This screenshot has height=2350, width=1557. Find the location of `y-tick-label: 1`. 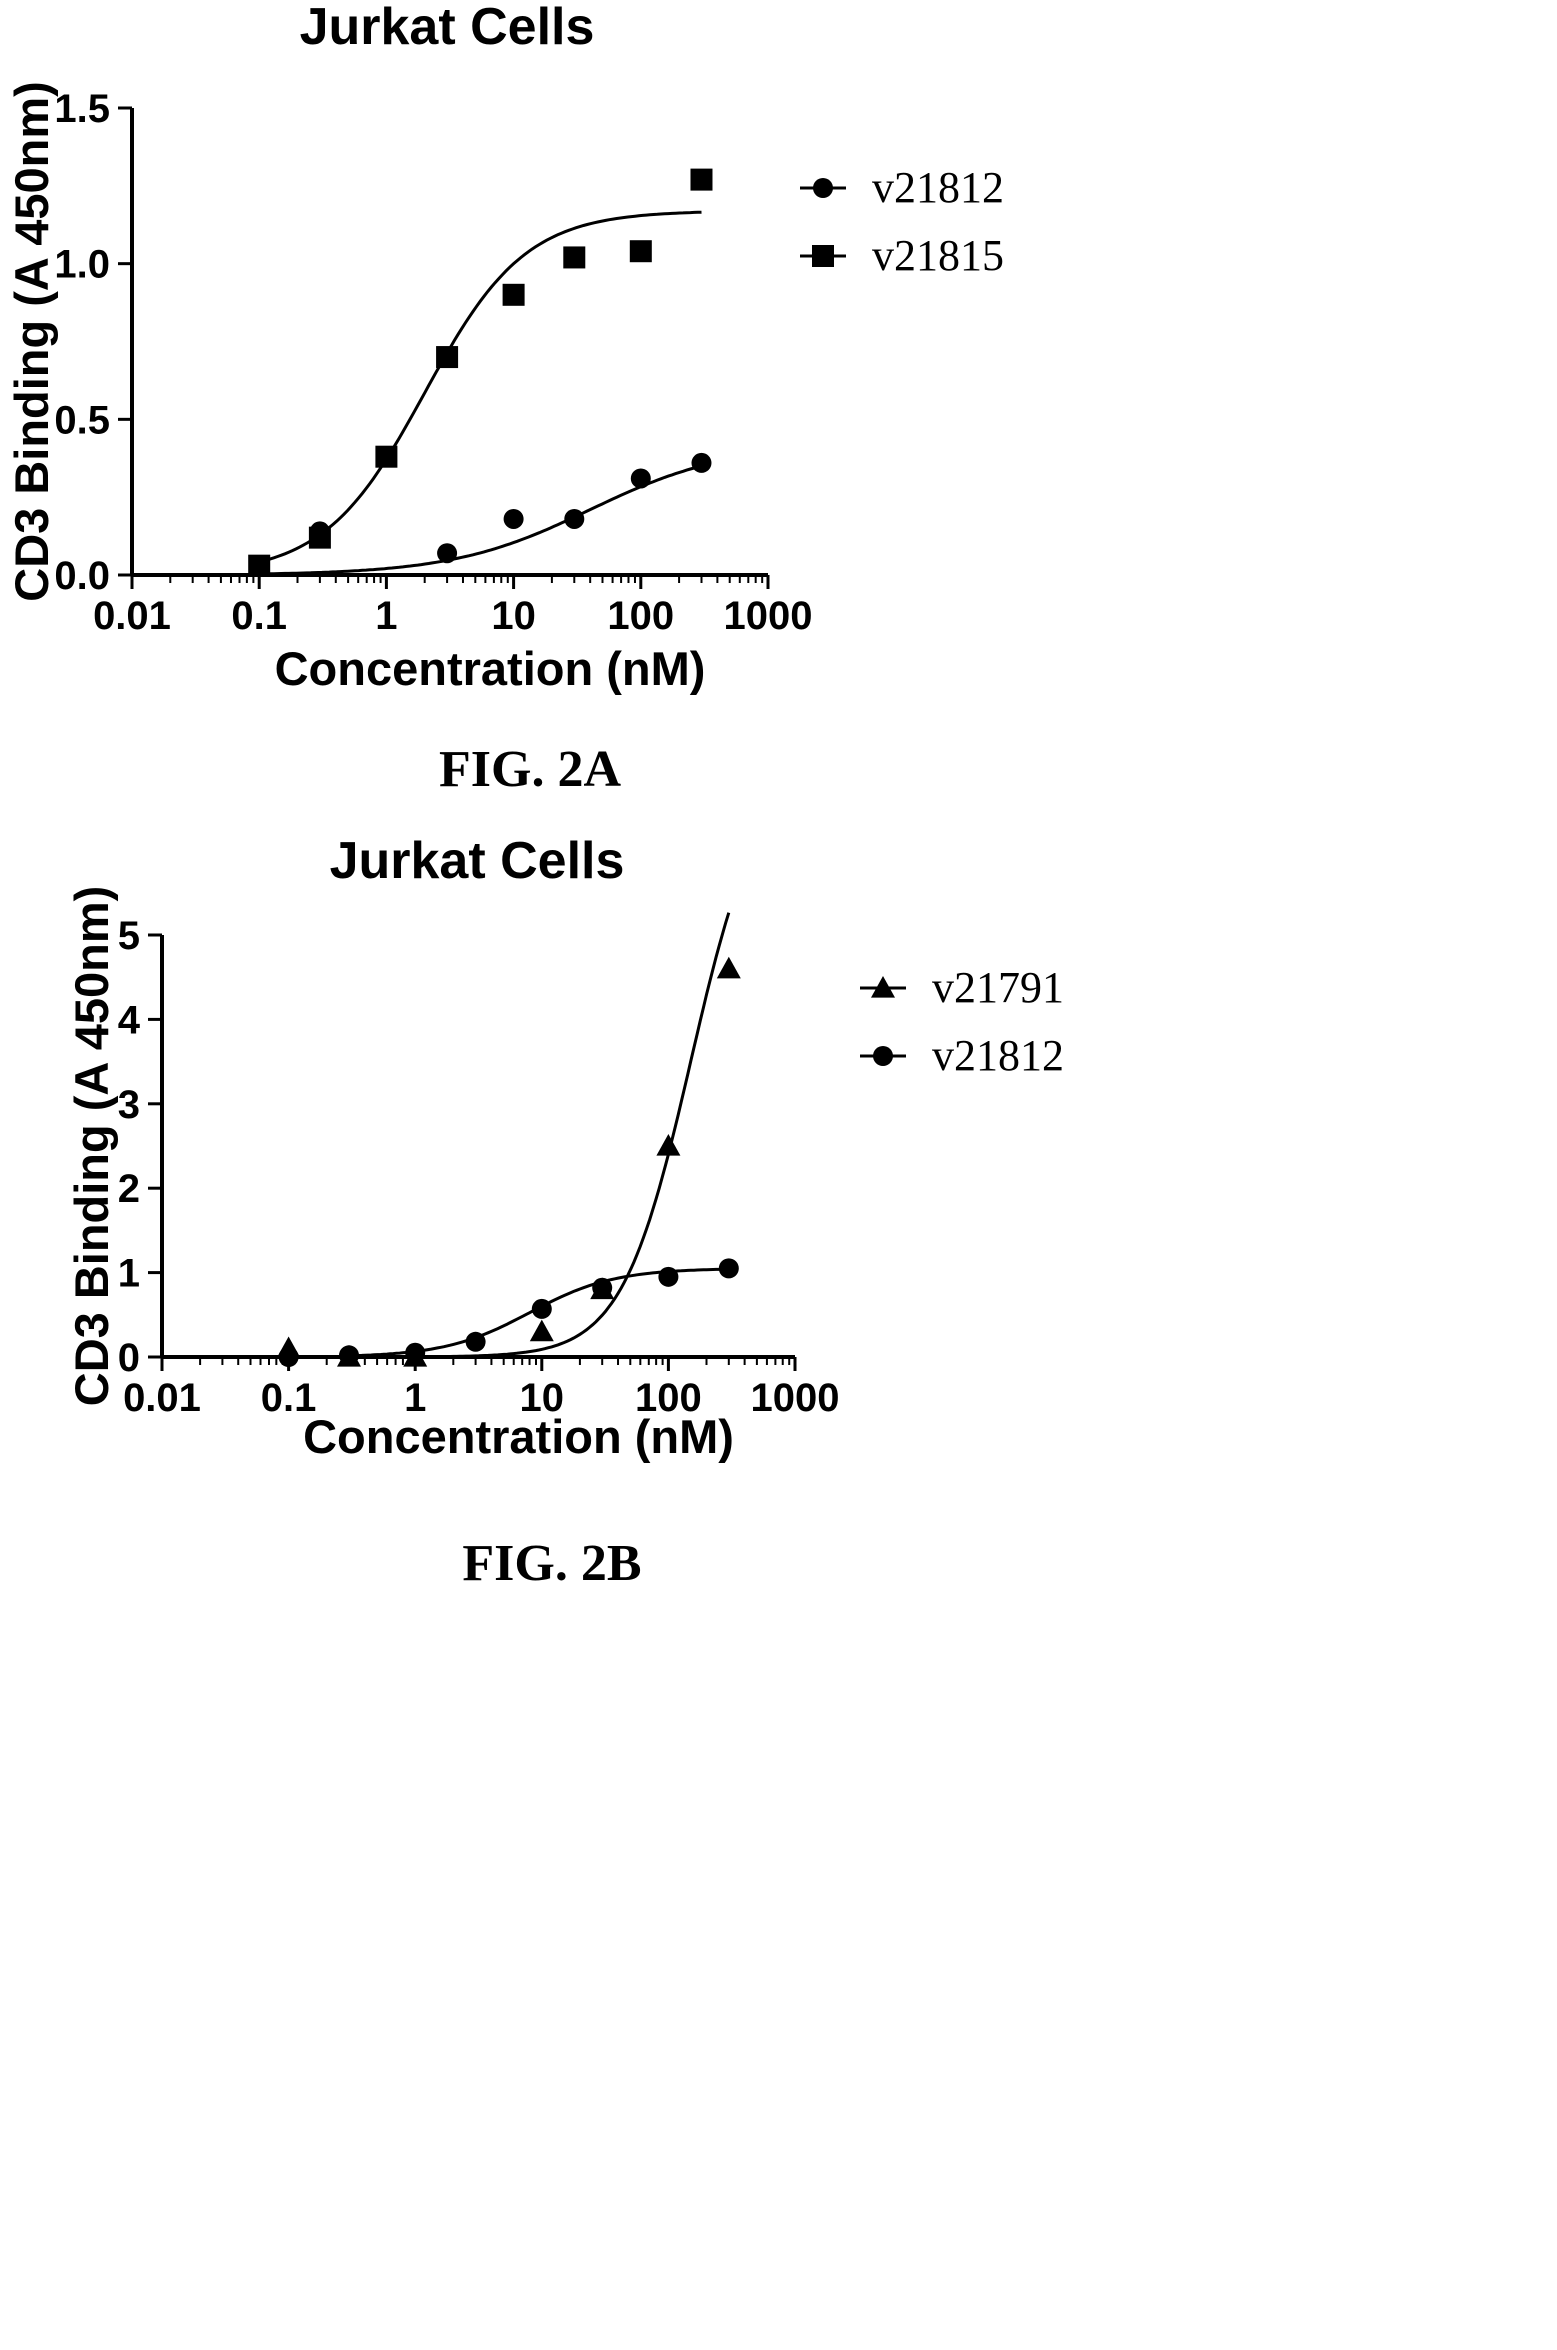

y-tick-label: 1 is located at coordinates (129, 1274).